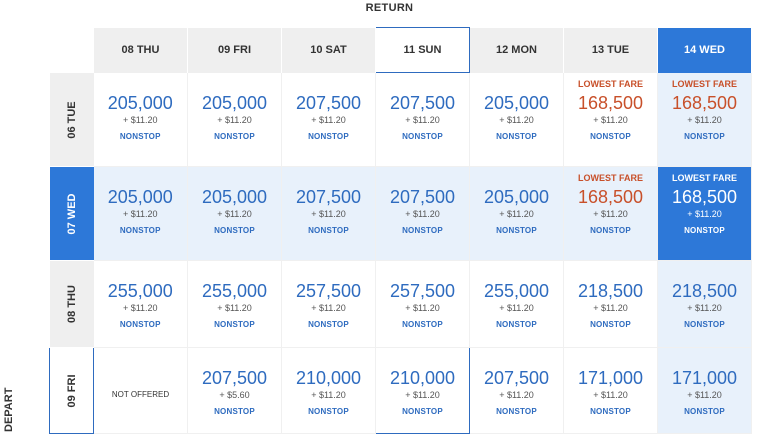 Image resolution: width=779 pixels, height=445 pixels. What do you see at coordinates (234, 395) in the screenshot?
I see `fare-tax: + $5.60` at bounding box center [234, 395].